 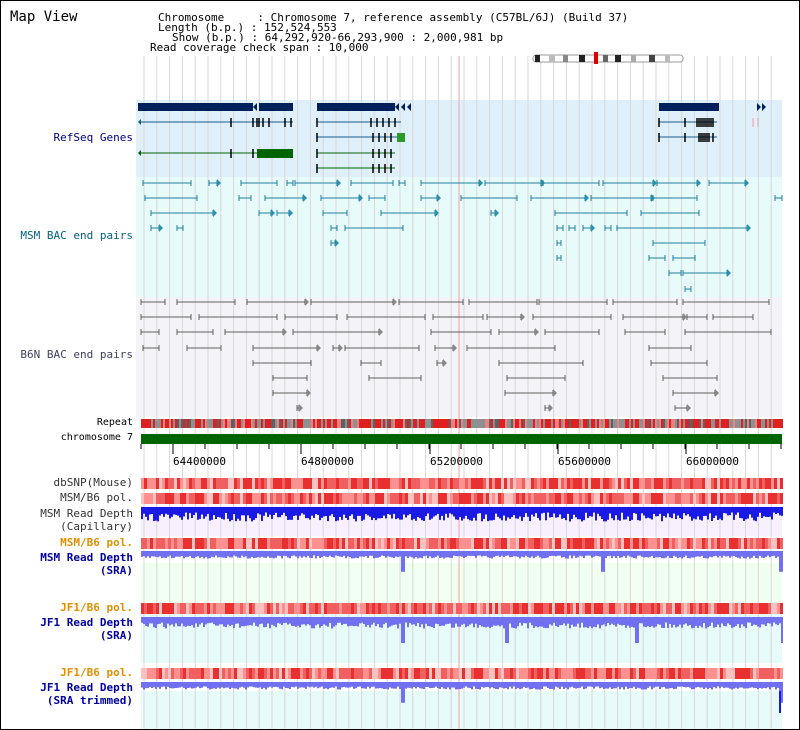 I want to click on track-label-refseq: RefSeq Genes, so click(x=93, y=137).